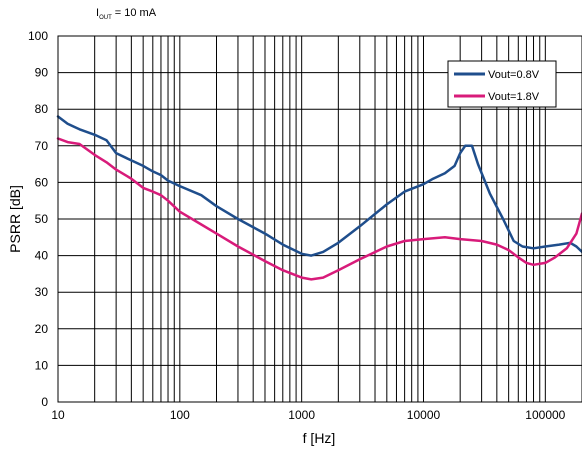 The image size is (582, 450). I want to click on condition-label: IOUT = 10 mA, so click(126, 14).